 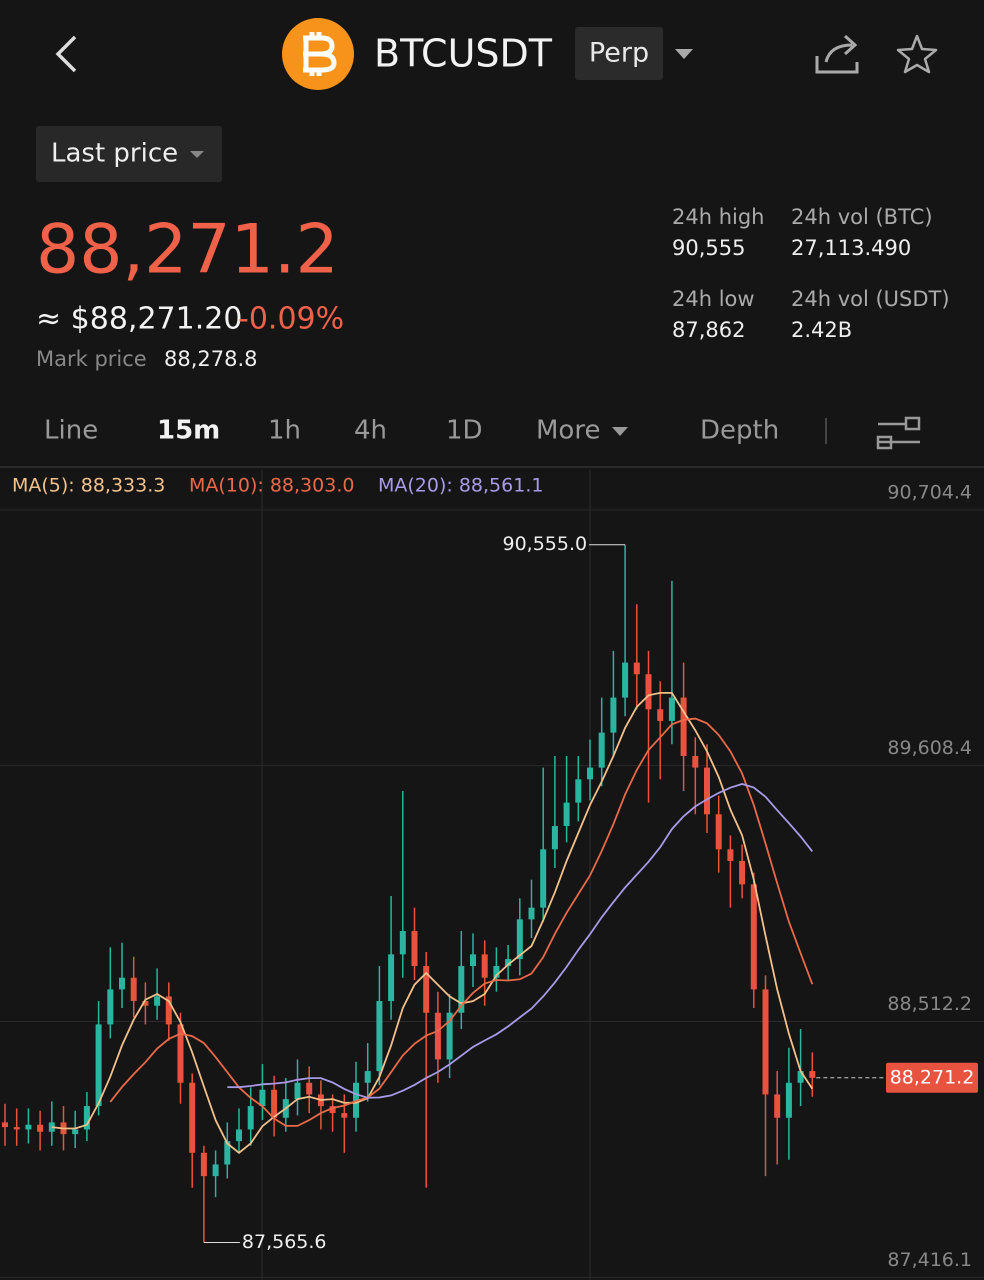 I want to click on share-button, so click(x=837, y=54).